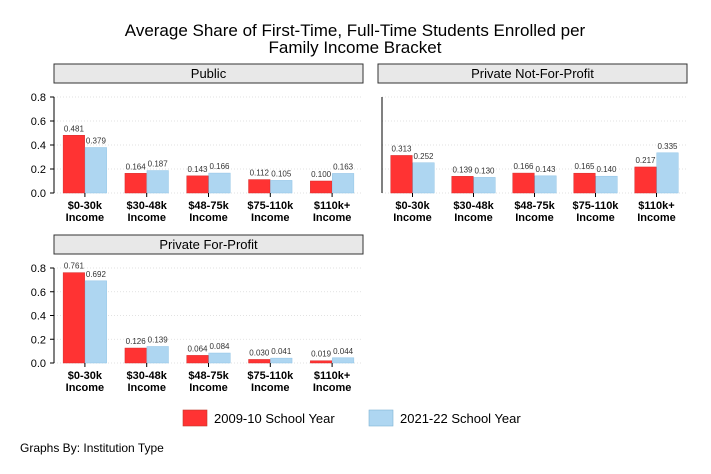 The image size is (711, 474). I want to click on panel-title: Public, so click(209, 73).